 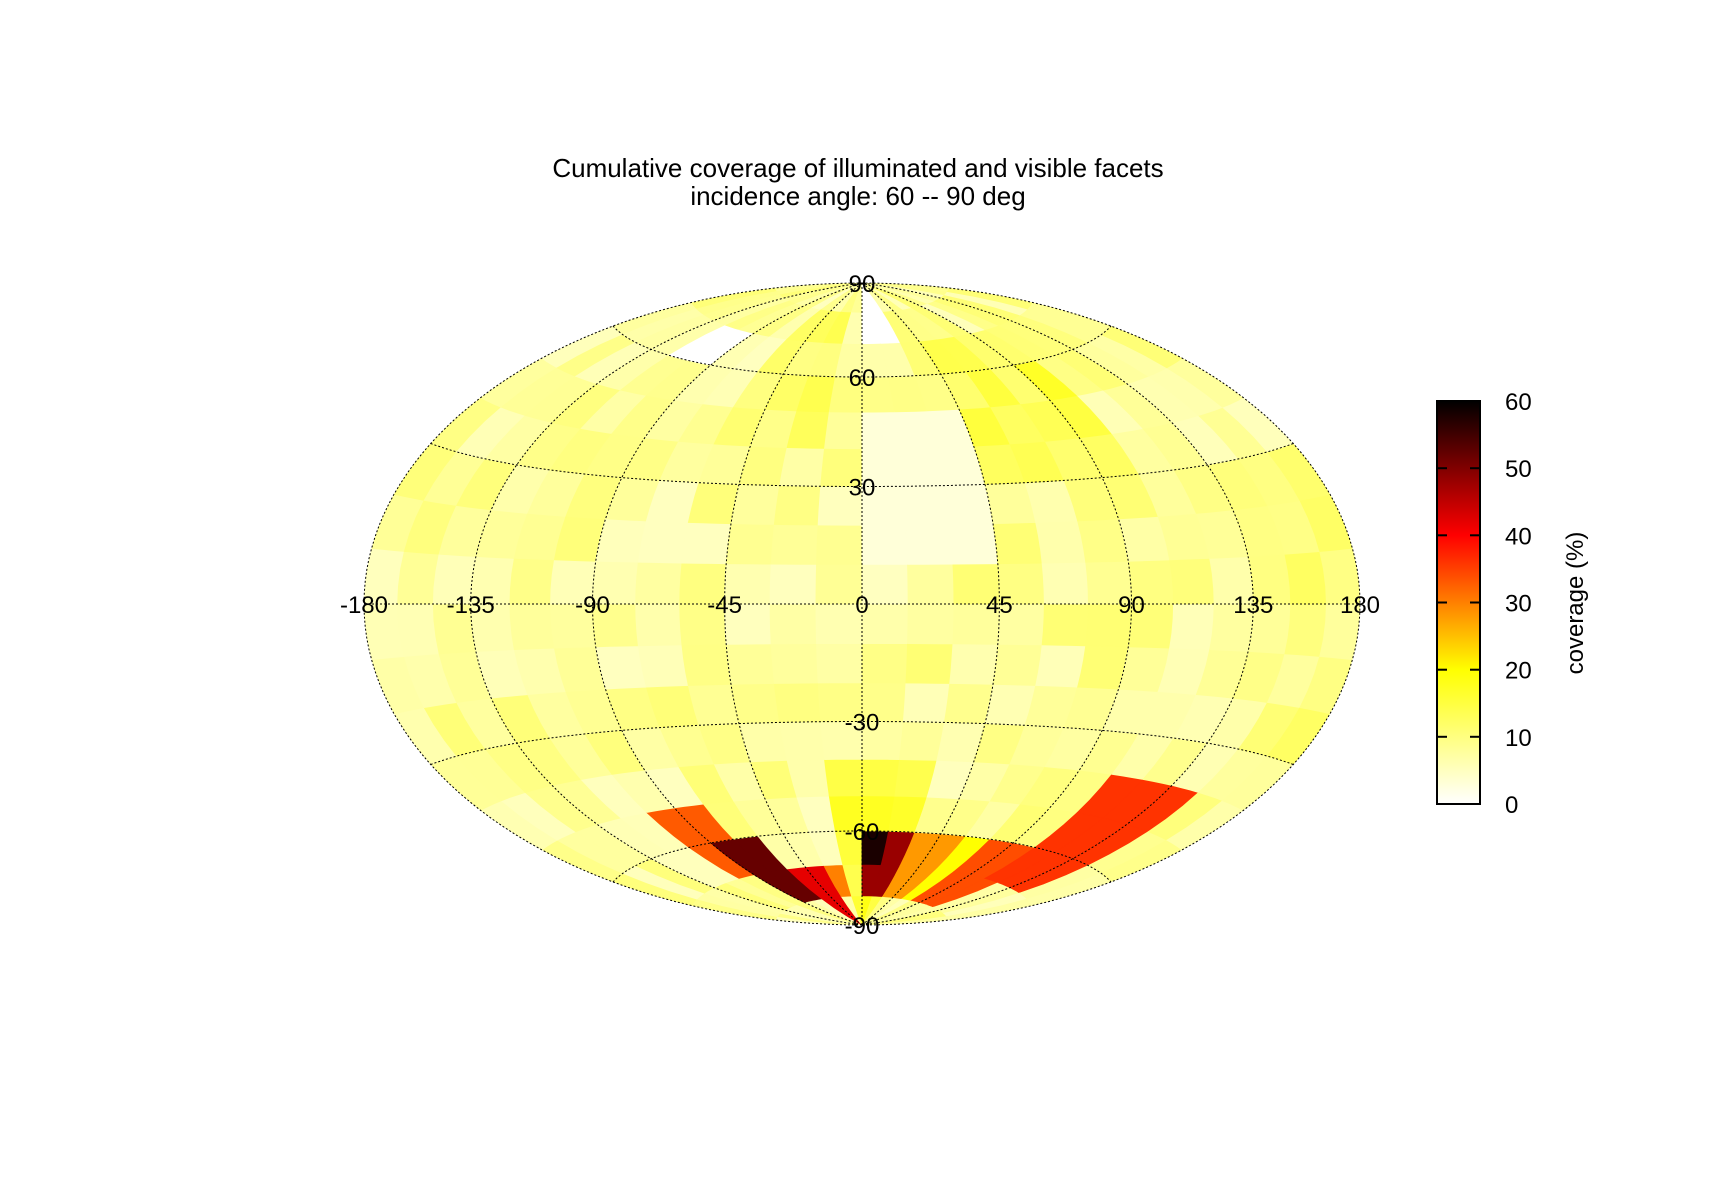 What do you see at coordinates (999, 605) in the screenshot?
I see `x-tick-label: 45` at bounding box center [999, 605].